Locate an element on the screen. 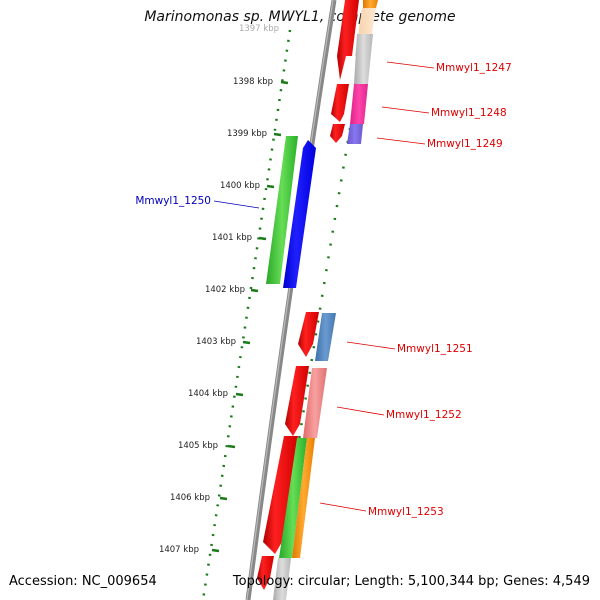 This screenshot has height=600, width=600. gene-label-mmwyl1-1253: Mmwyl1_1253 is located at coordinates (406, 512).